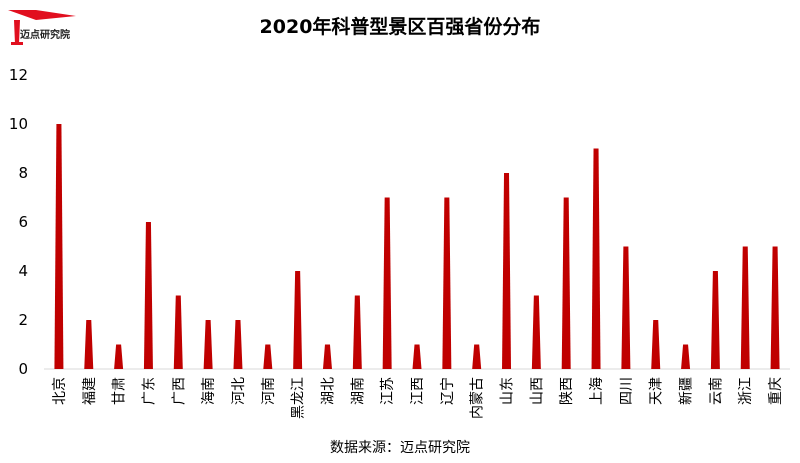  I want to click on x-tick-label: 新疆, so click(687, 391).